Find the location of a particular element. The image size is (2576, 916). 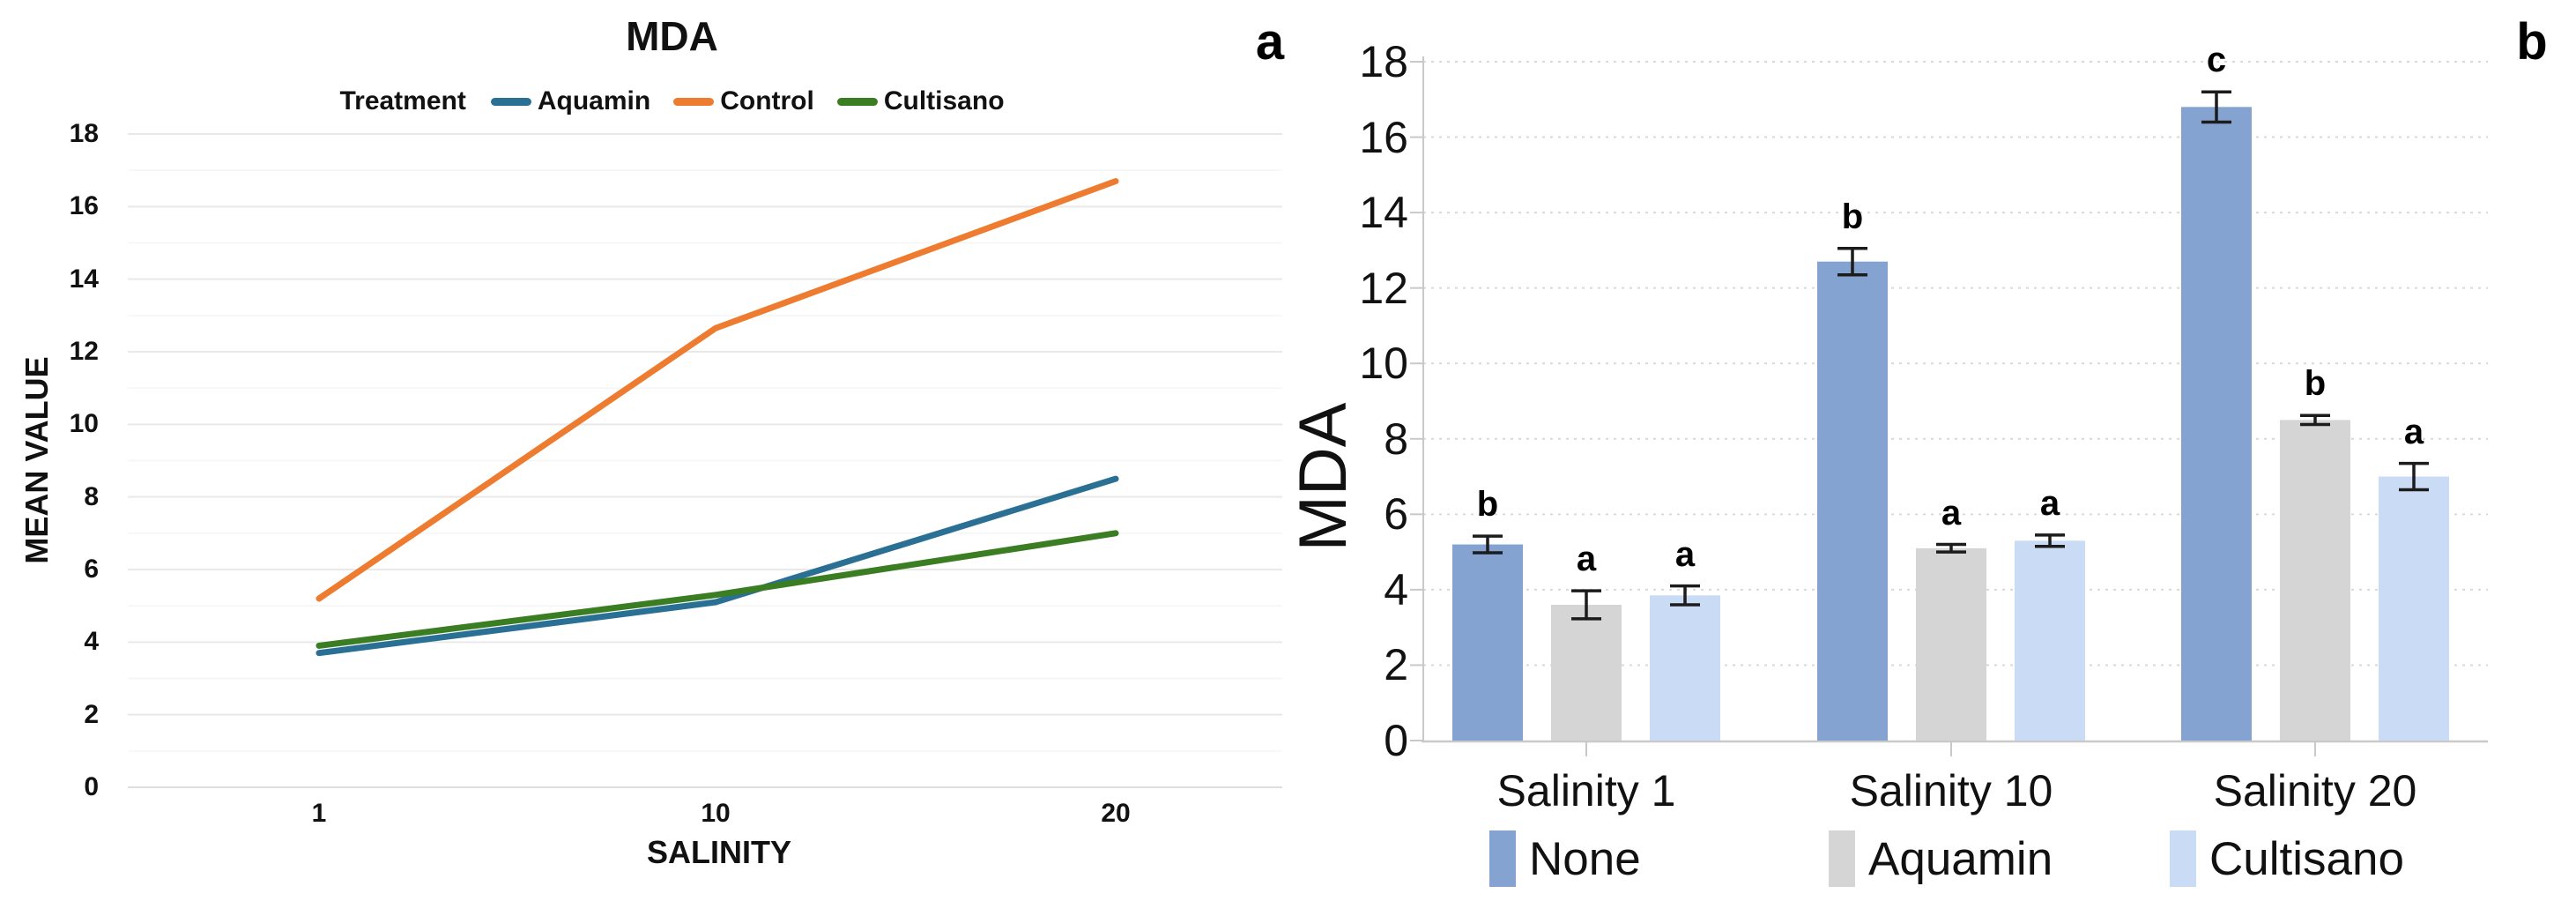

x-tick-label: Salinity 20 is located at coordinates (2315, 790).